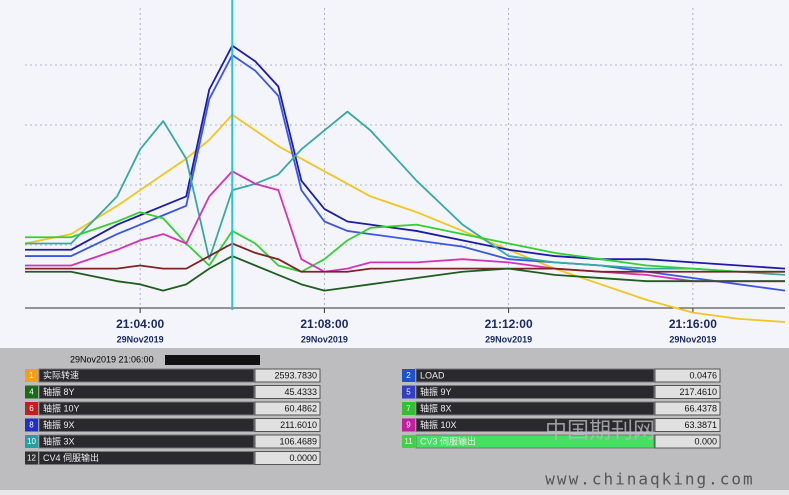 Image resolution: width=789 pixels, height=495 pixels. What do you see at coordinates (298, 441) in the screenshot?
I see `item-value: 106.4689` at bounding box center [298, 441].